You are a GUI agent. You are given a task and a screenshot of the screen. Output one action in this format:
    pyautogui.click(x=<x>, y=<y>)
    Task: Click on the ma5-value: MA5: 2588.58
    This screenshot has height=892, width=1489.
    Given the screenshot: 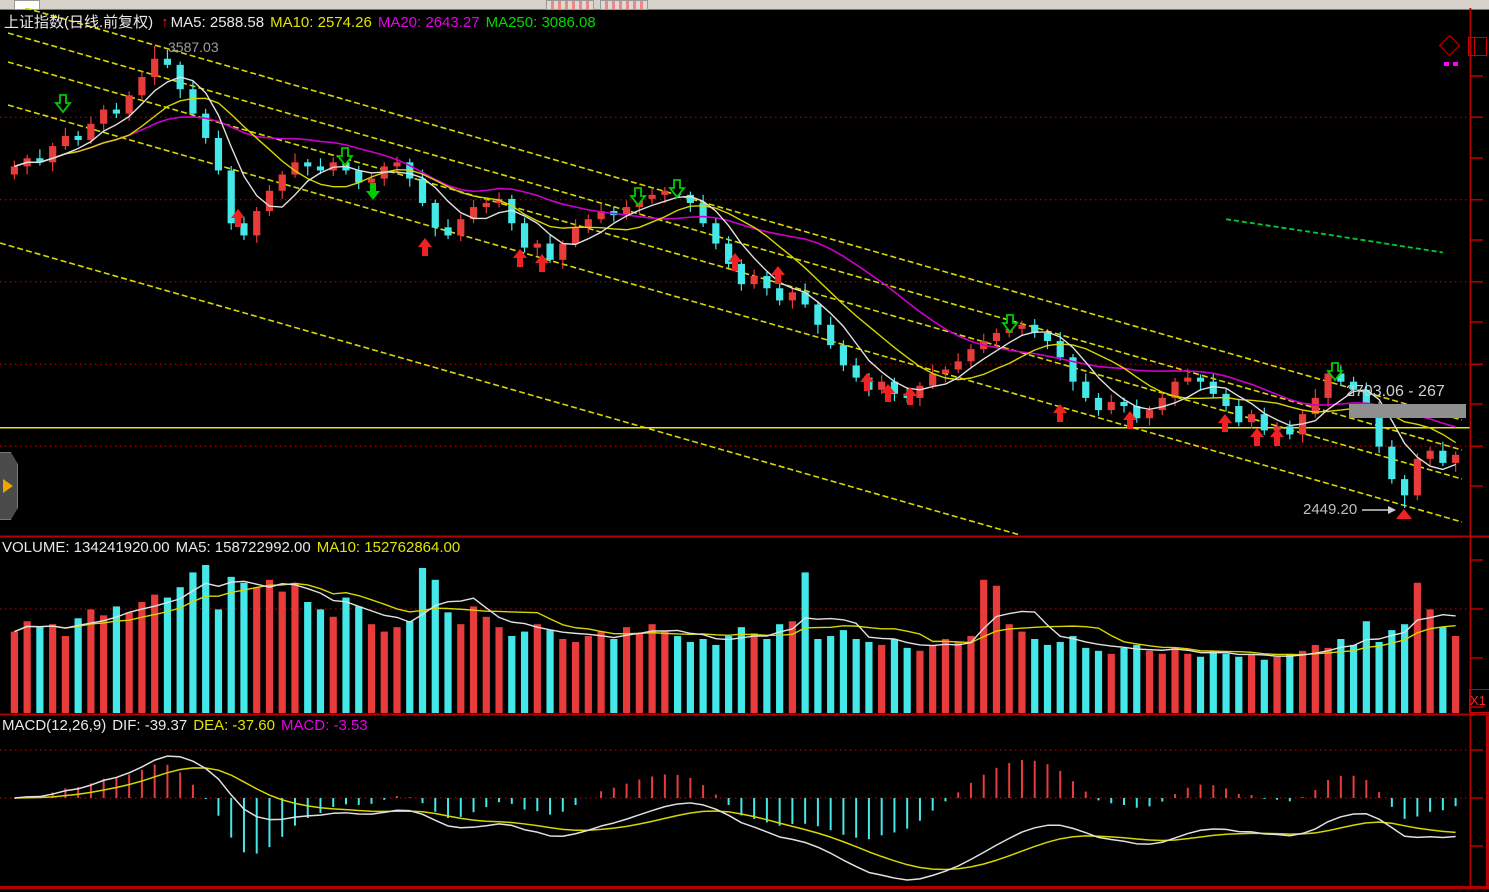 What is the action you would take?
    pyautogui.click(x=217, y=22)
    